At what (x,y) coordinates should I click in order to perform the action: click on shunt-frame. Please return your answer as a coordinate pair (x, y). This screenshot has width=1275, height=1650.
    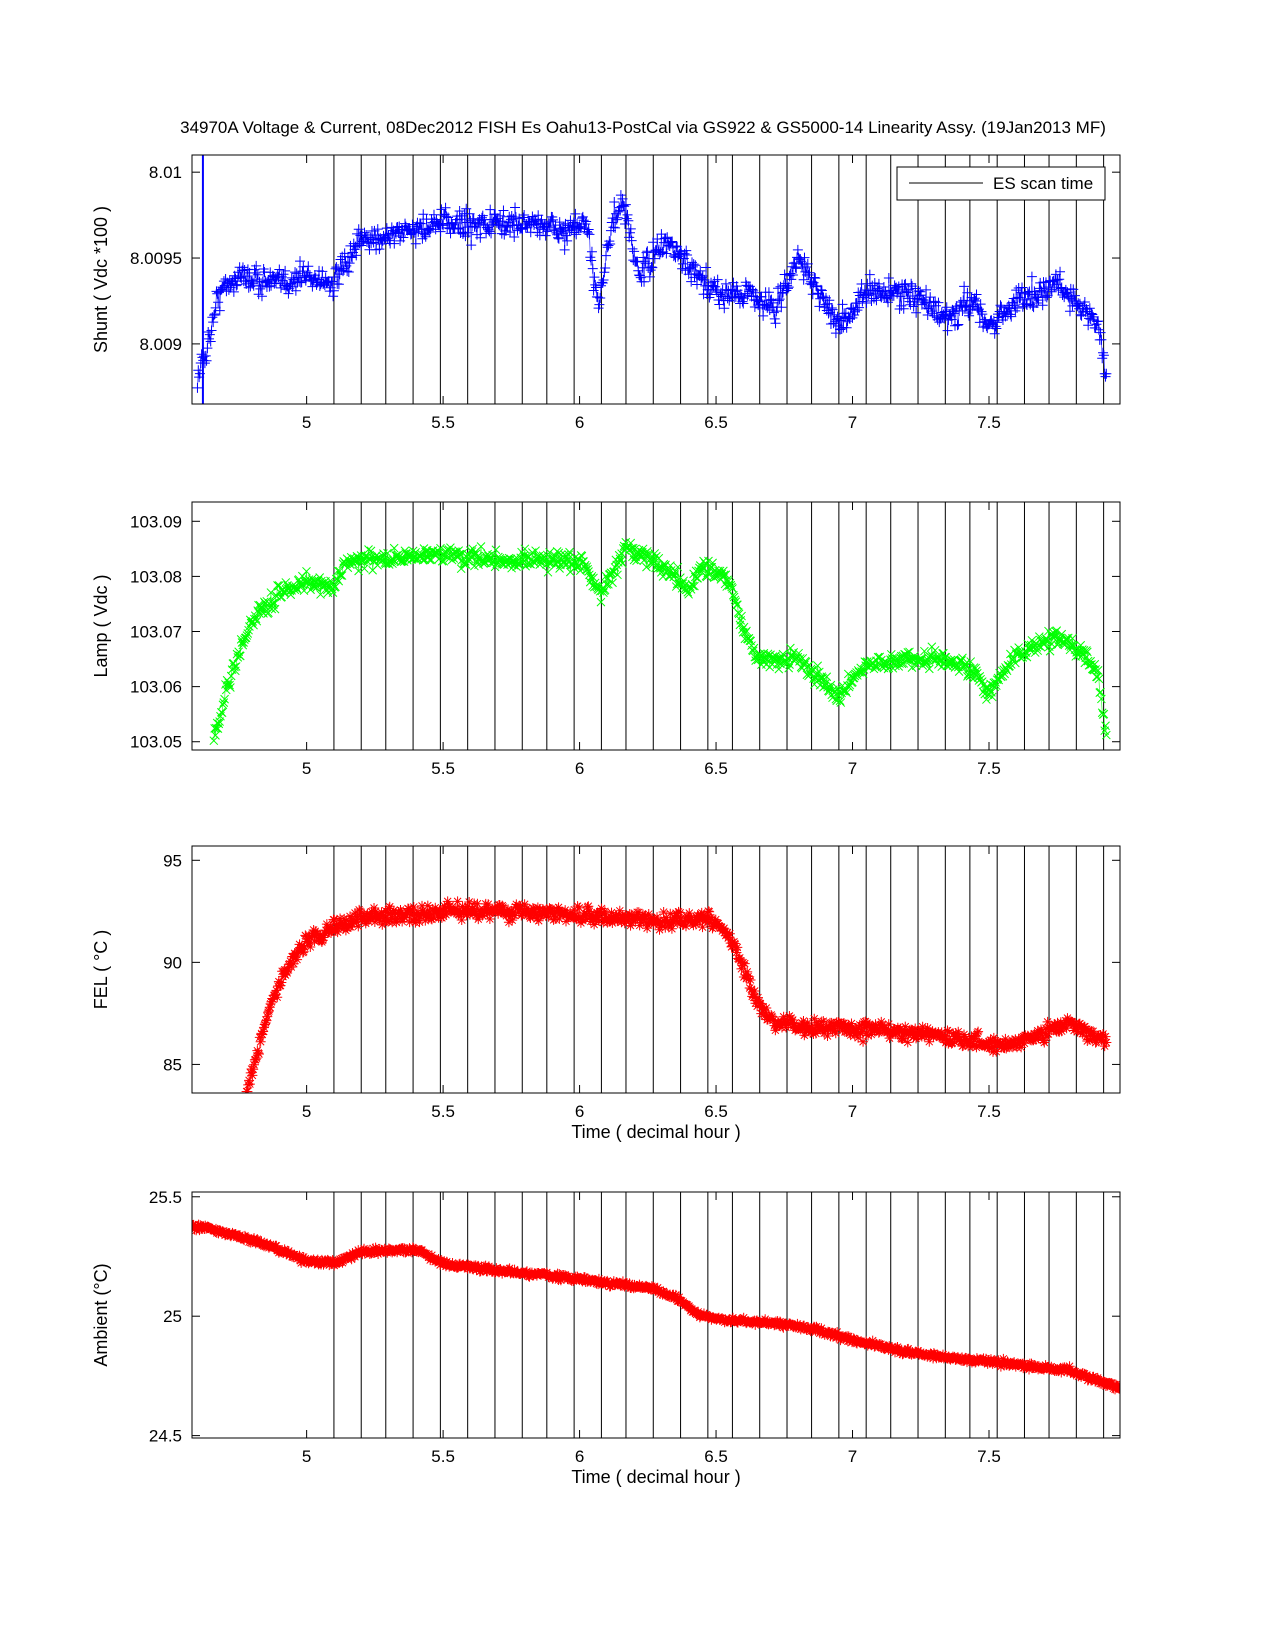
    Looking at the image, I should click on (656, 279).